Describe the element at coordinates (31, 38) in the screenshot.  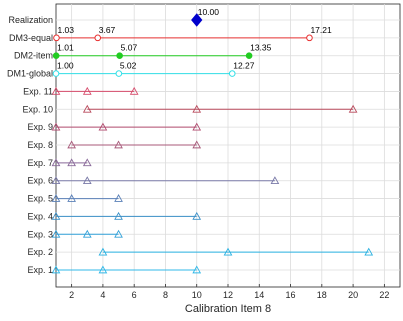
I see `row-label: DM3-equal` at that location.